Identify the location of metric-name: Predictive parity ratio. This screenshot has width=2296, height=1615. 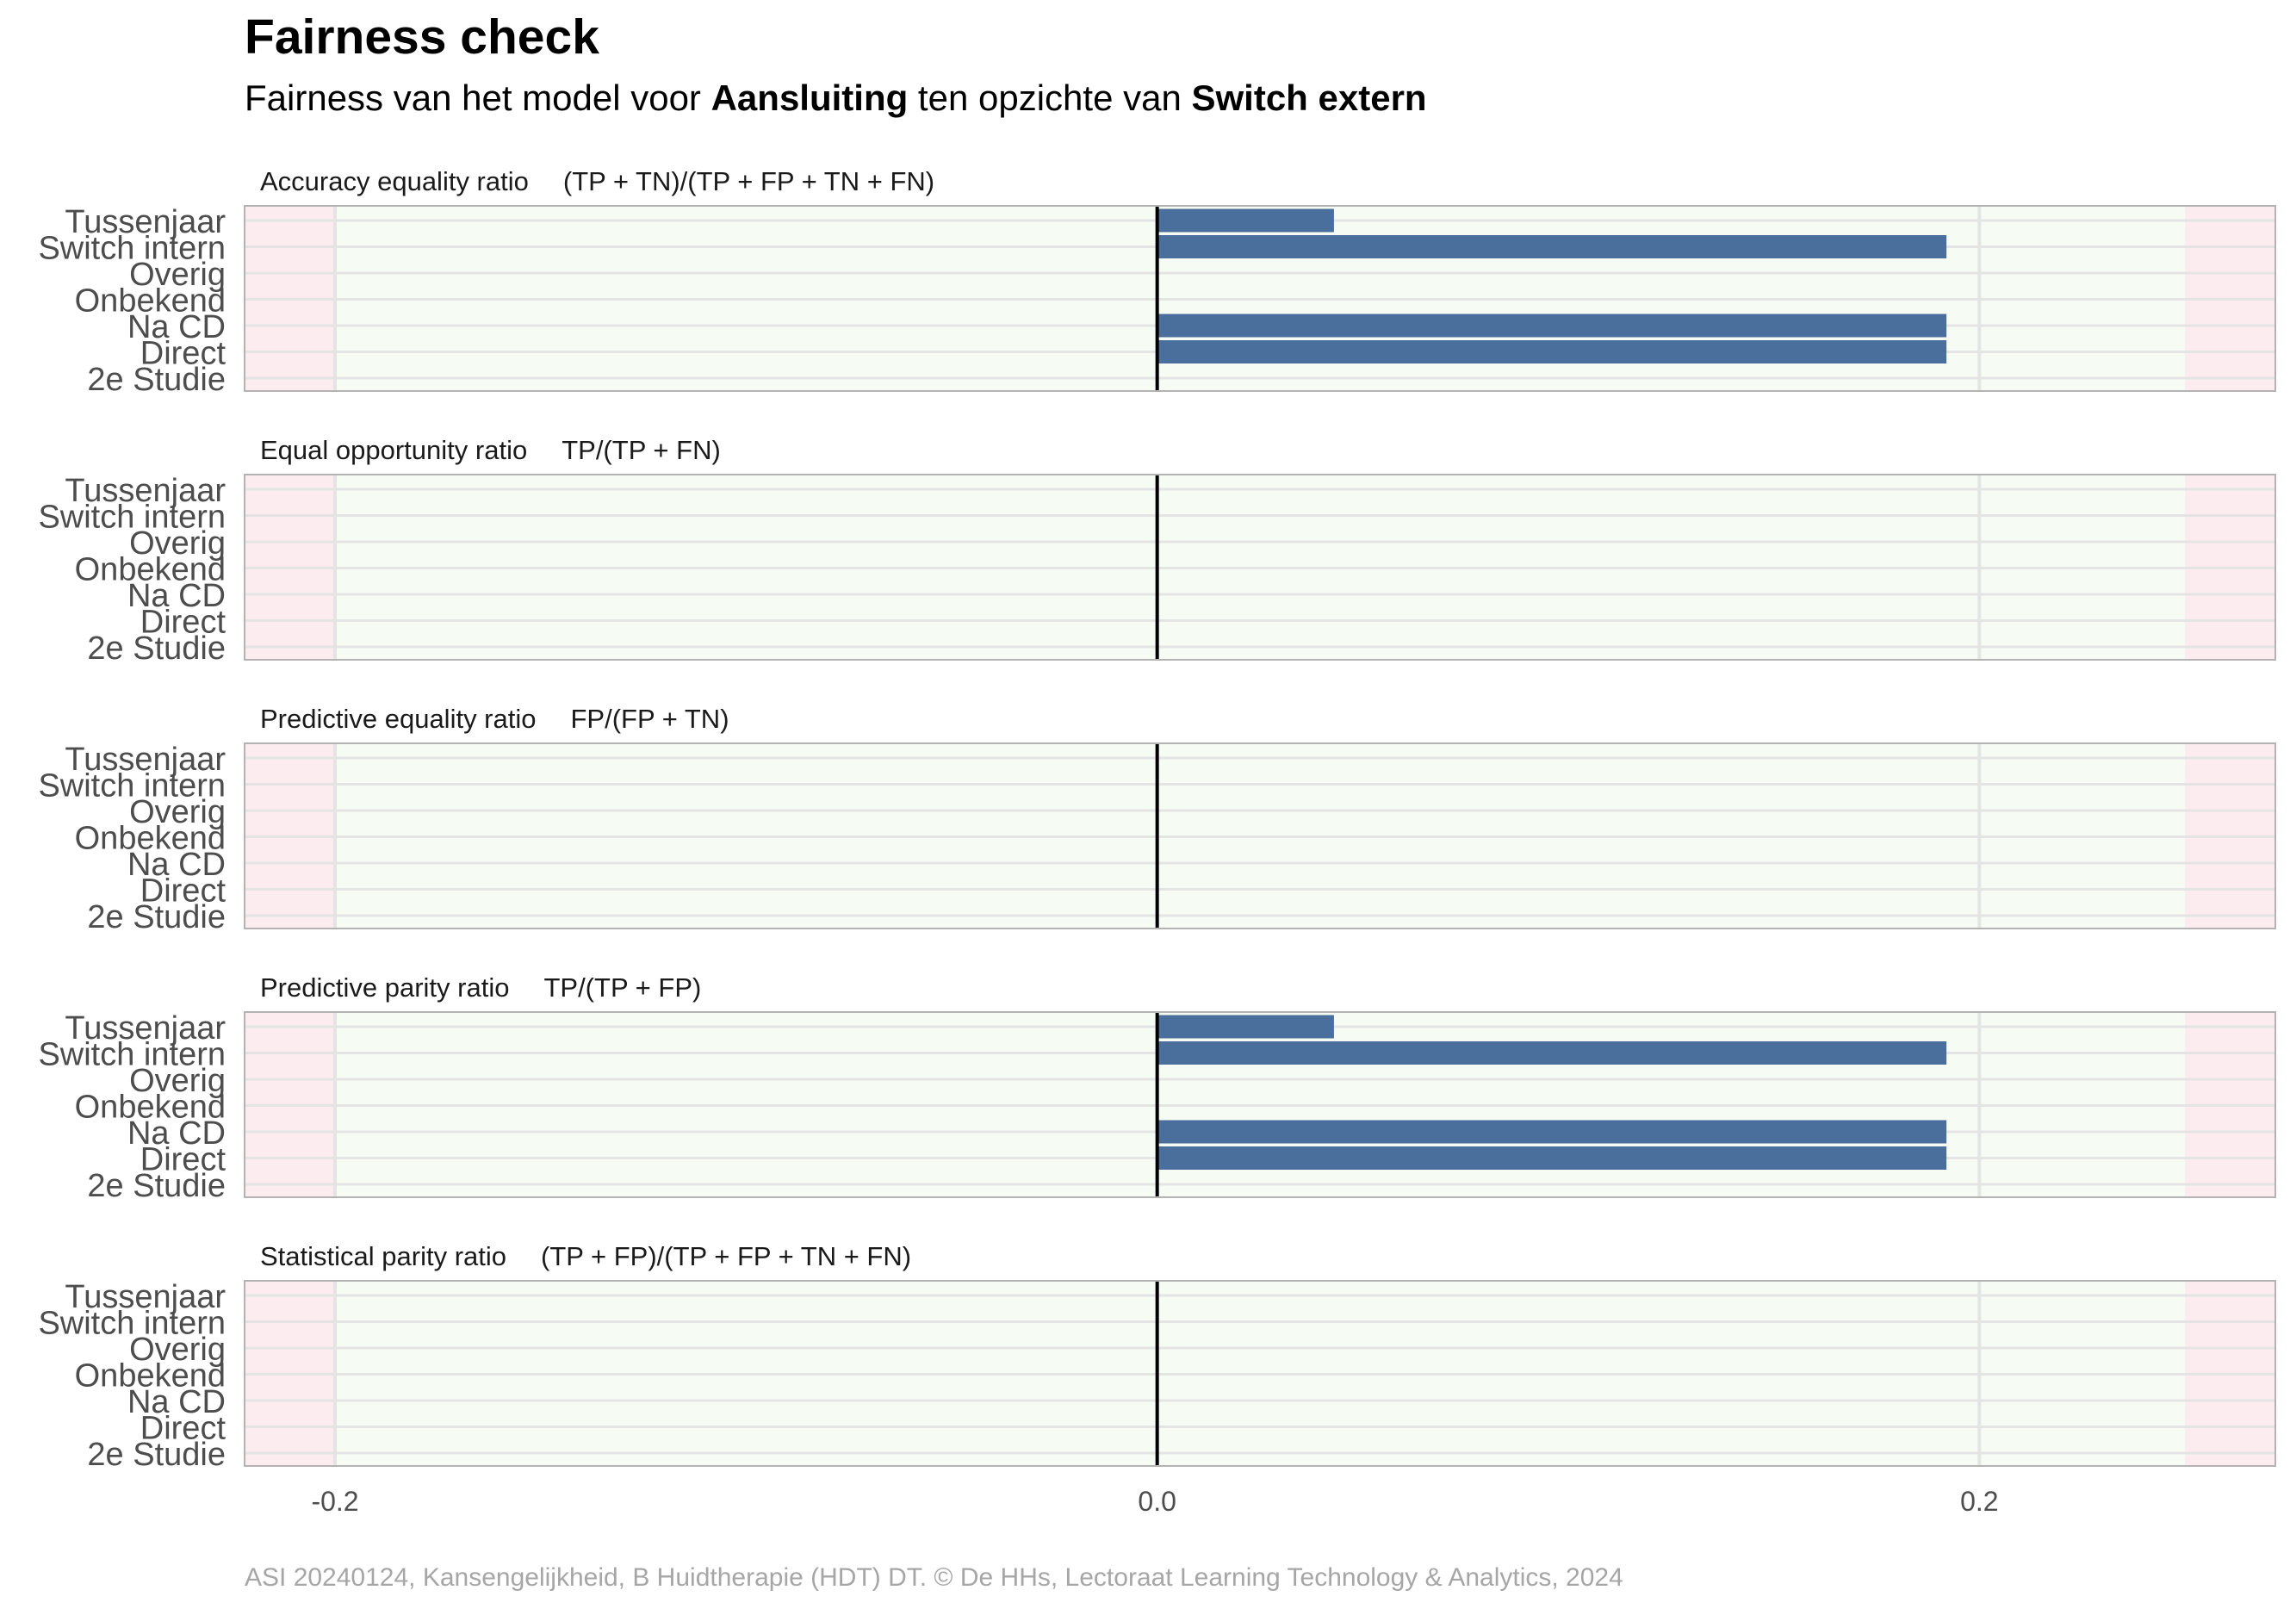
(384, 987).